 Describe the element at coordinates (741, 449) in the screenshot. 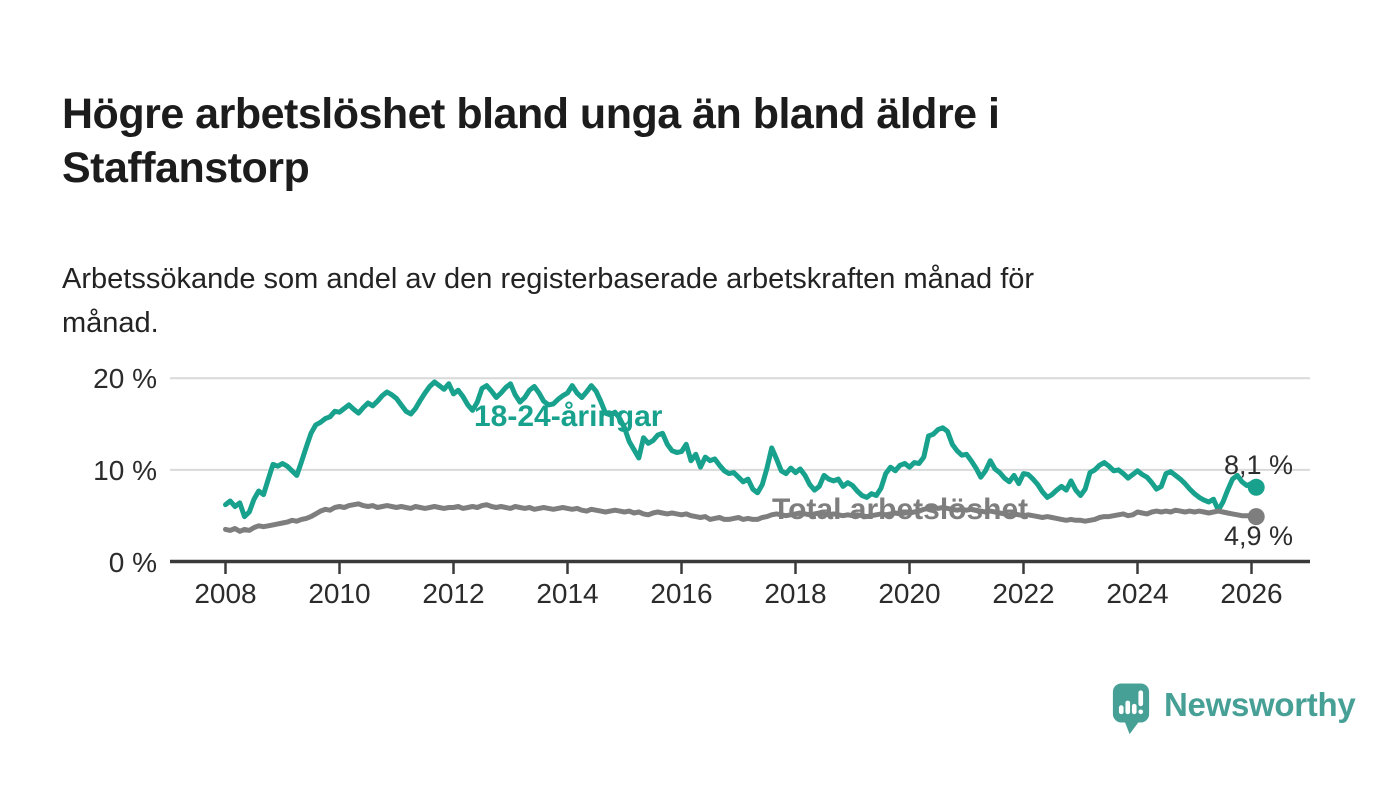

I see `line-youth` at that location.